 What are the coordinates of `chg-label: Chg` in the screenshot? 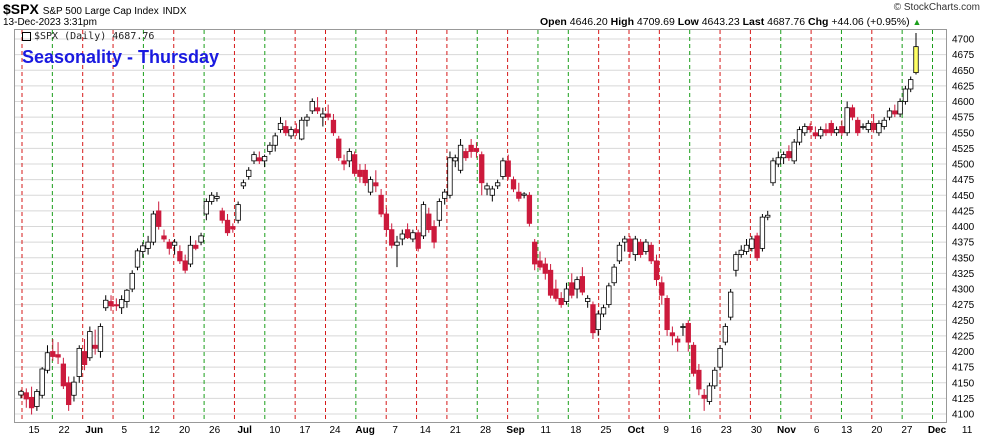 It's located at (818, 22).